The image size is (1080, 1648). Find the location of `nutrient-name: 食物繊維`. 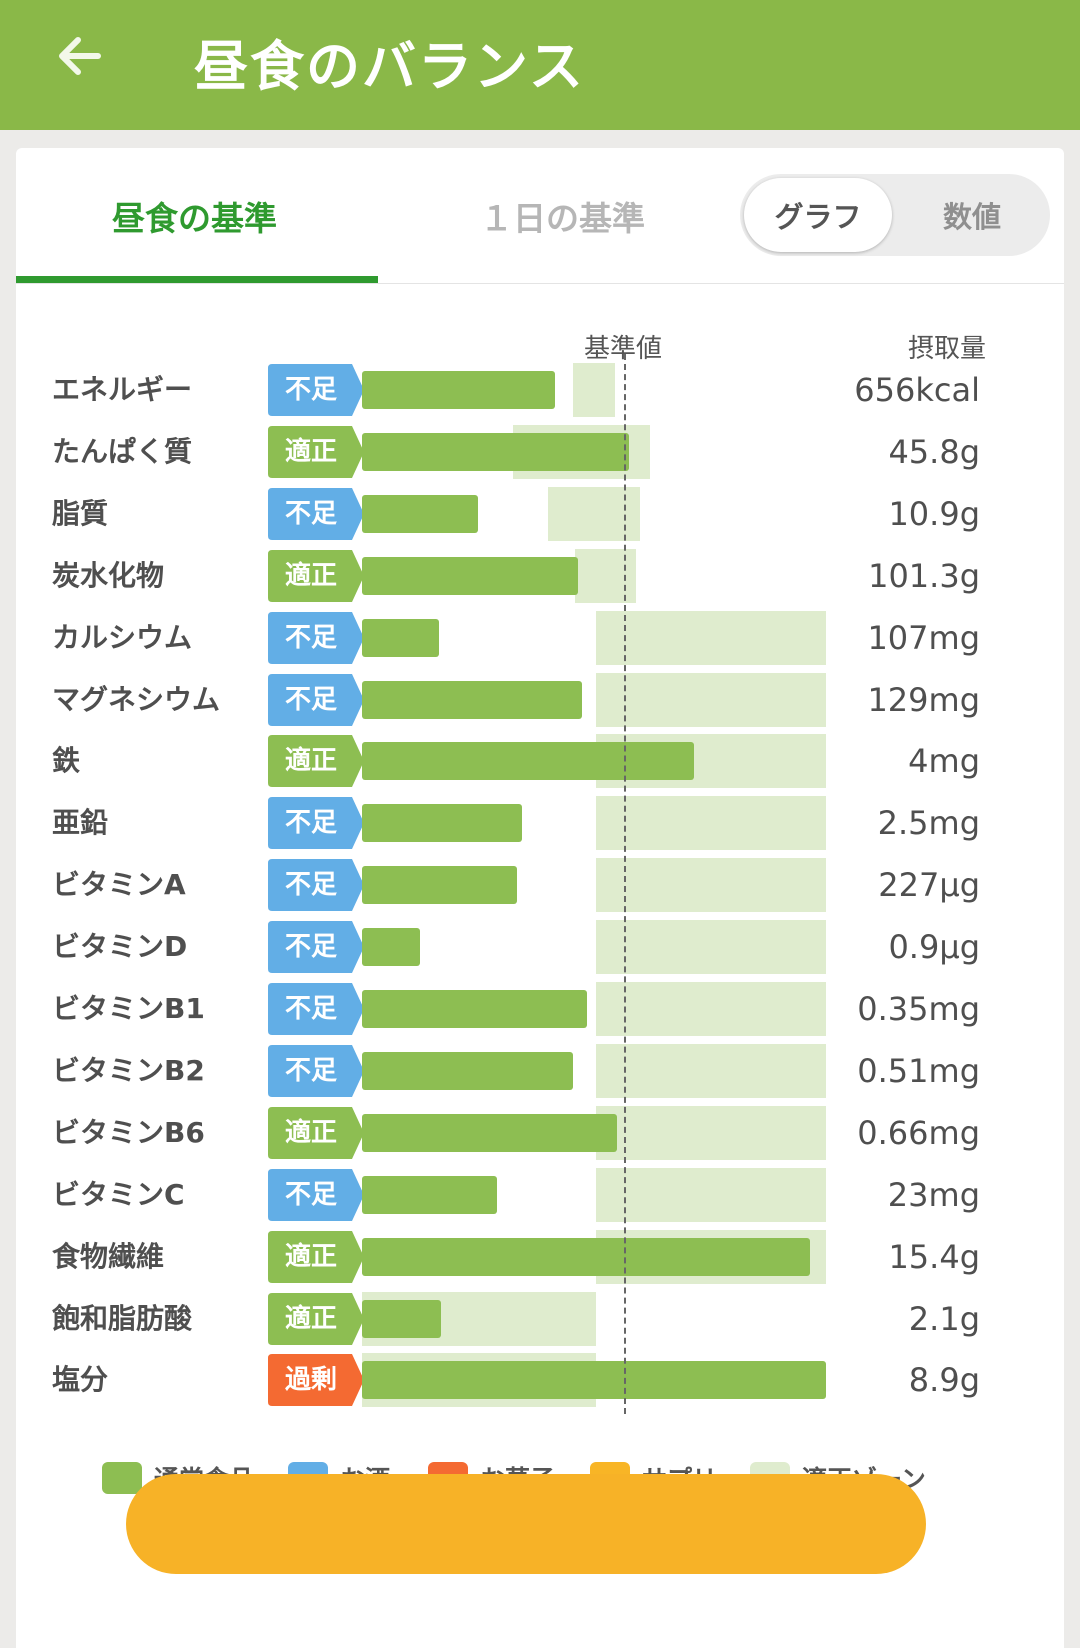

nutrient-name: 食物繊維 is located at coordinates (108, 1256).